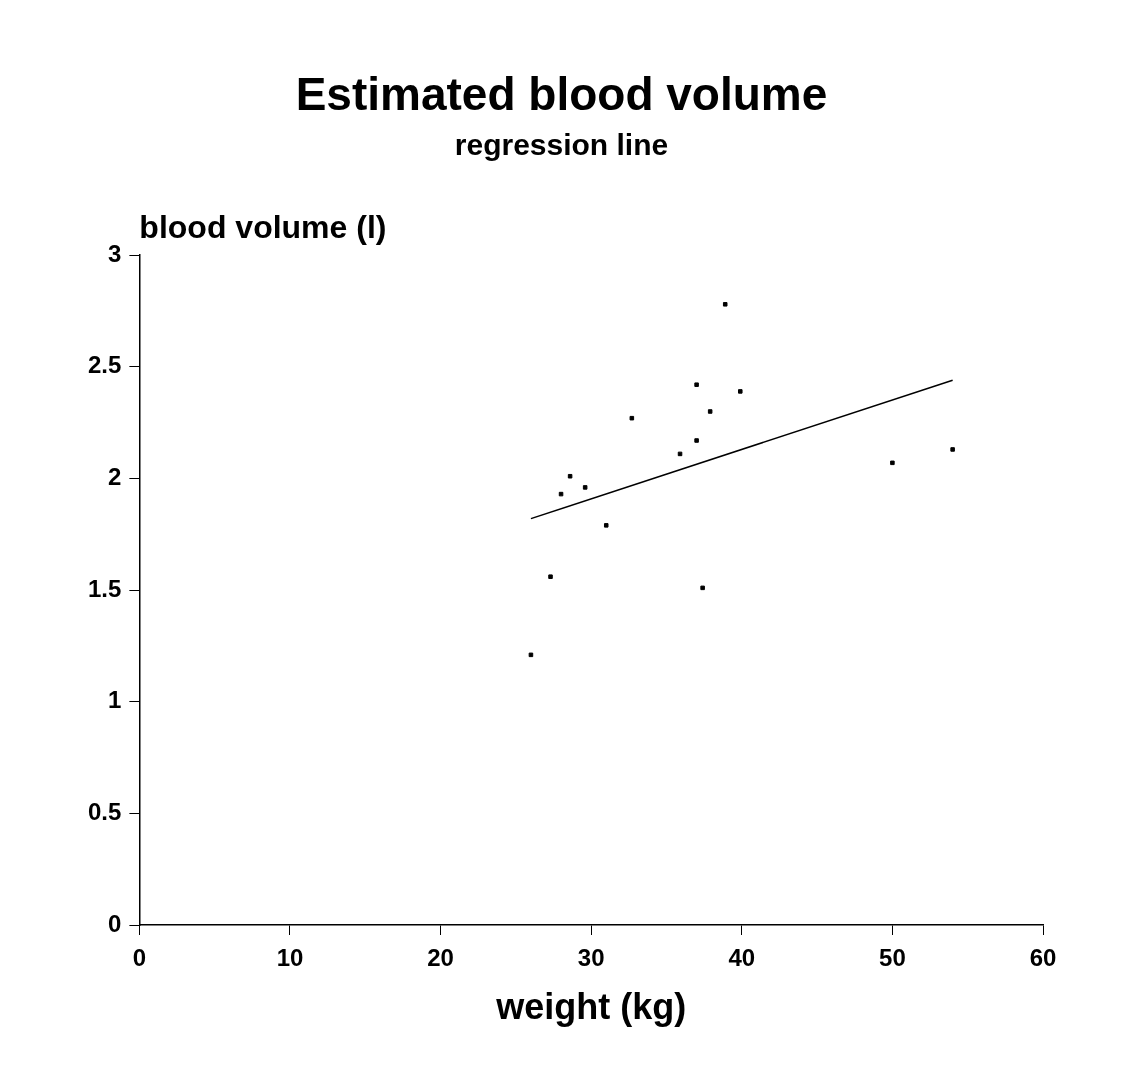 Image resolution: width=1123 pixels, height=1085 pixels. Describe the element at coordinates (263, 227) in the screenshot. I see `y-axis-title: blood volume (l)` at that location.